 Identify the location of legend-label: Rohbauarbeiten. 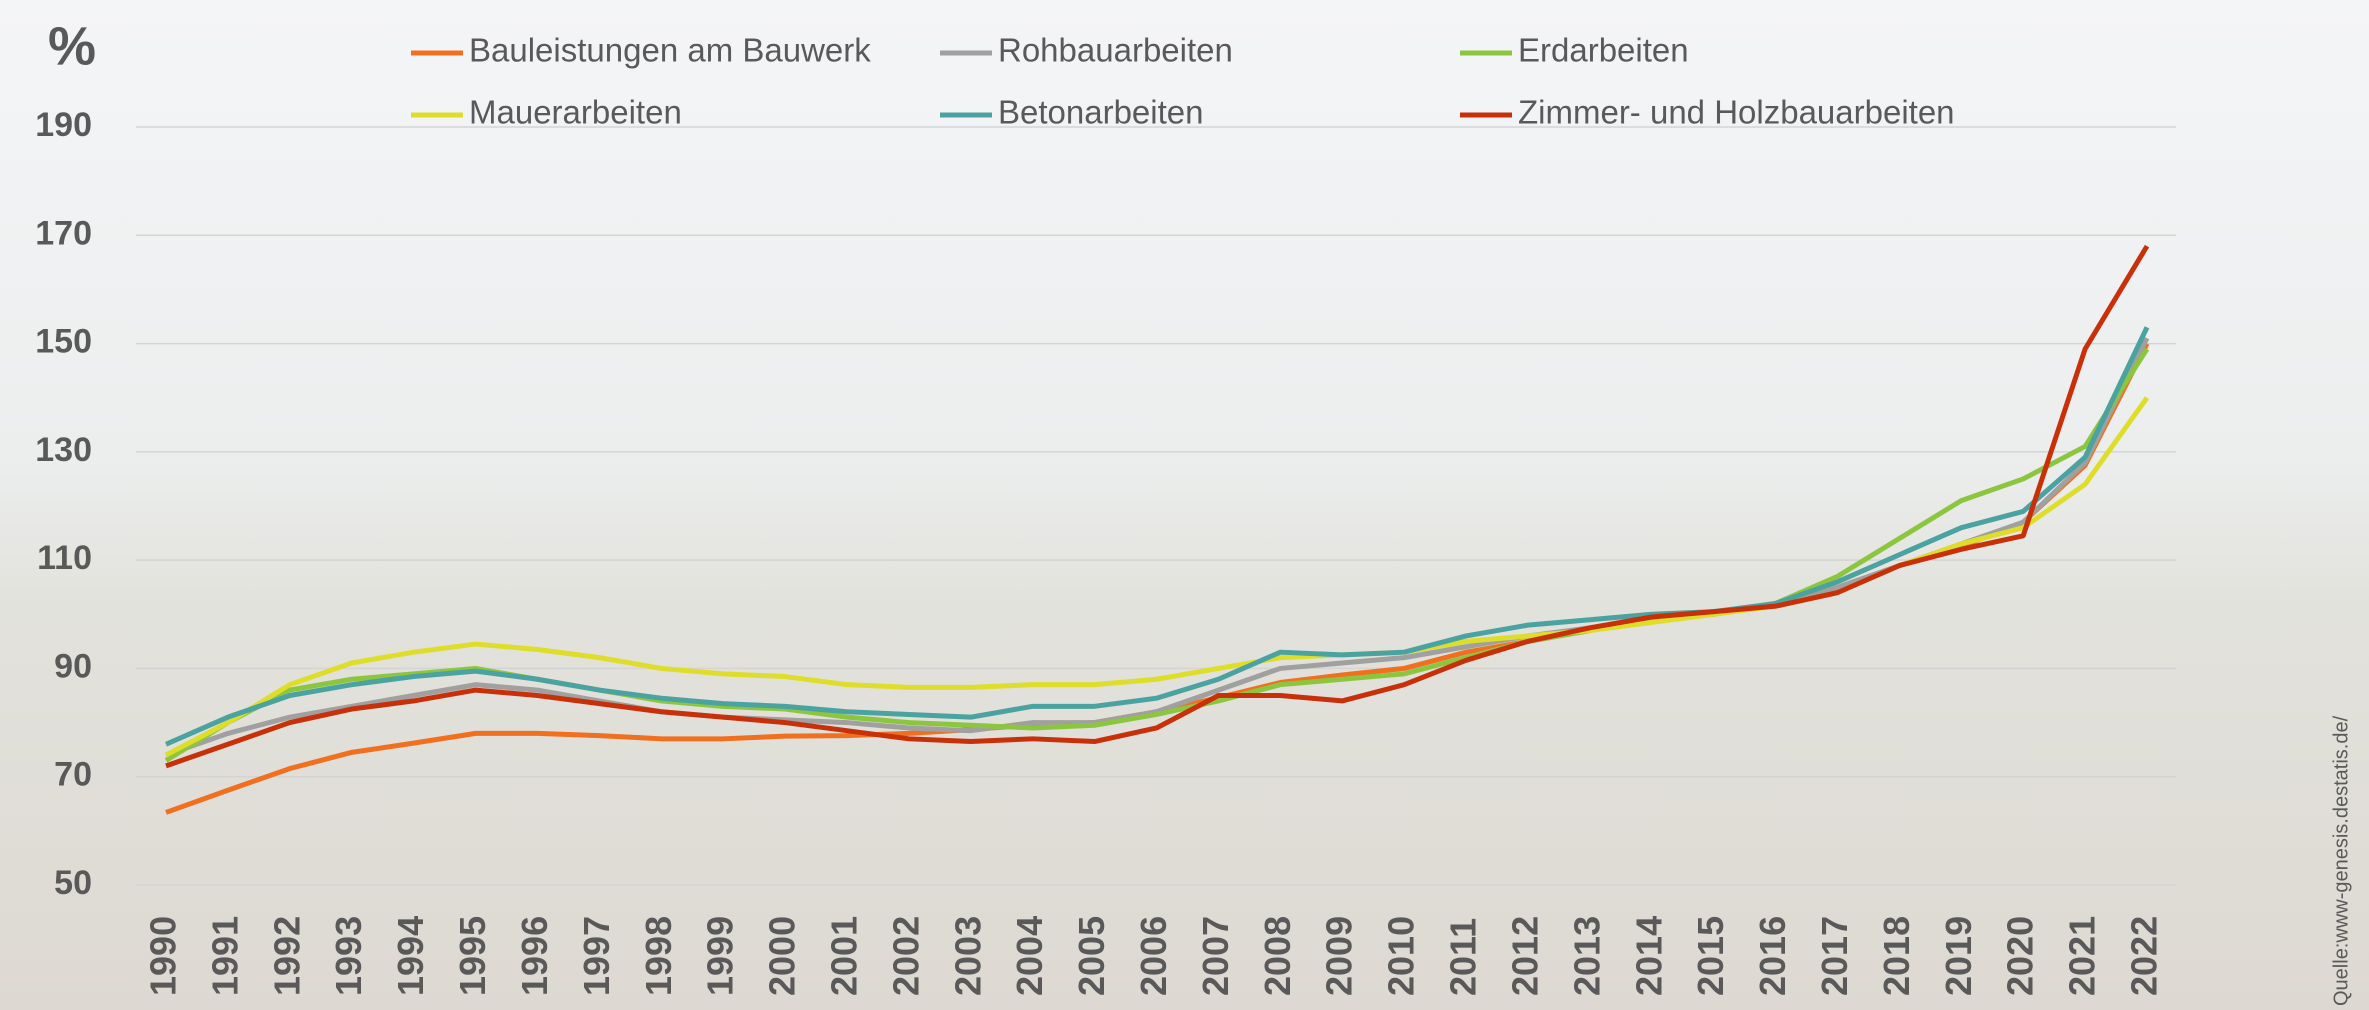
(1115, 50).